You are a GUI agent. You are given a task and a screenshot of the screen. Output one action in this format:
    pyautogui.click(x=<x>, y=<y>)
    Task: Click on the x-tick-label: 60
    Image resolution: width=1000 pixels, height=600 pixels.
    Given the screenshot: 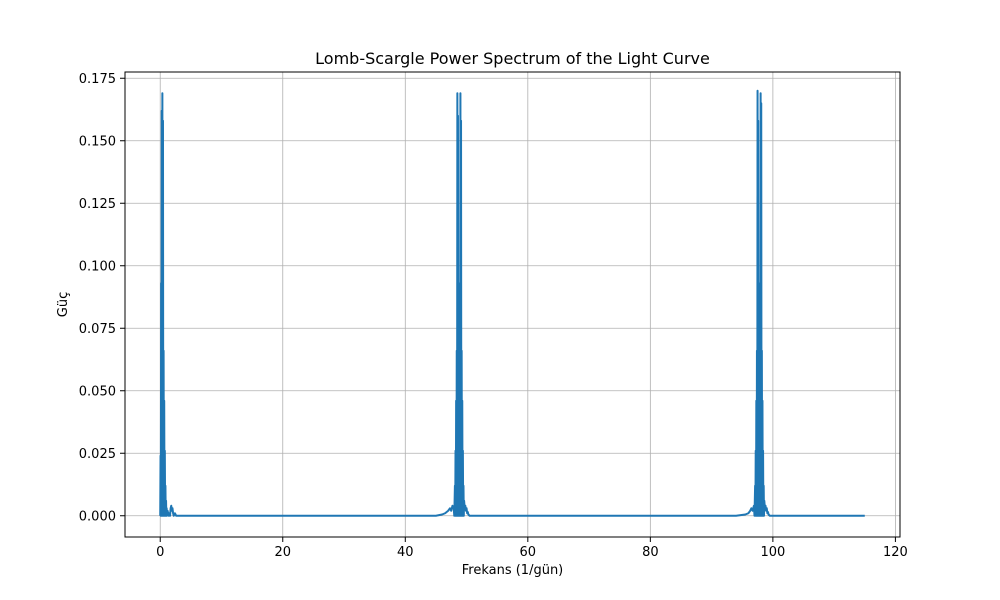 What is the action you would take?
    pyautogui.click(x=528, y=552)
    